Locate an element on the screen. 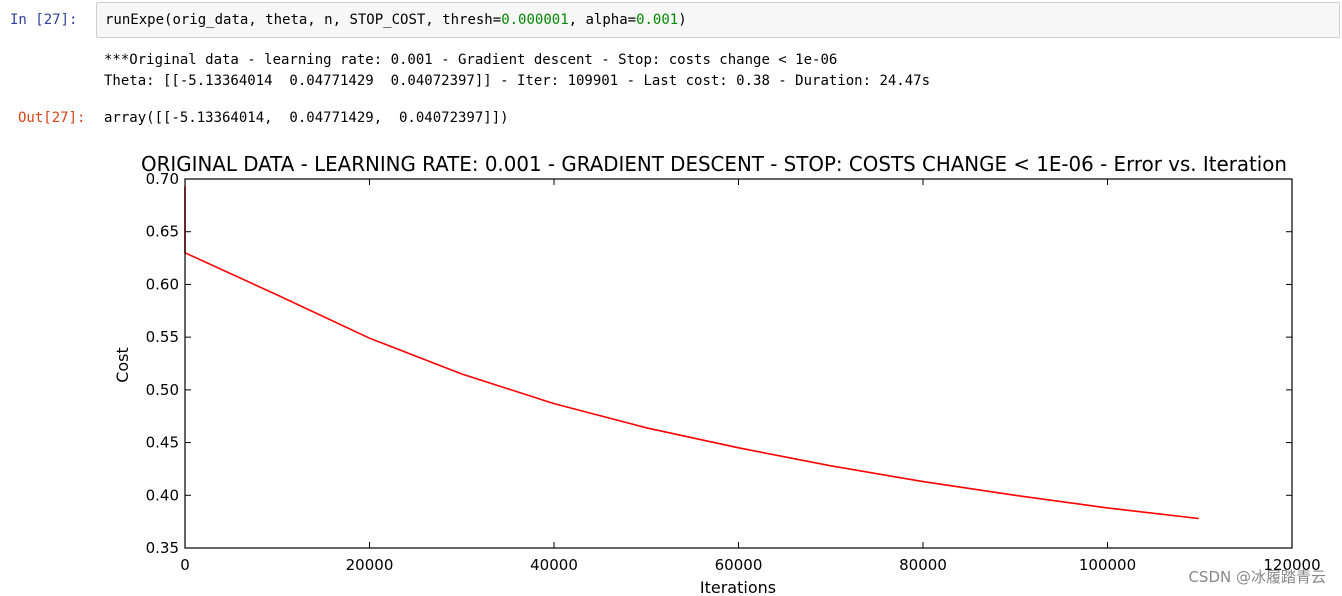 This screenshot has width=1342, height=596. code-function: runExpe is located at coordinates (135, 20).